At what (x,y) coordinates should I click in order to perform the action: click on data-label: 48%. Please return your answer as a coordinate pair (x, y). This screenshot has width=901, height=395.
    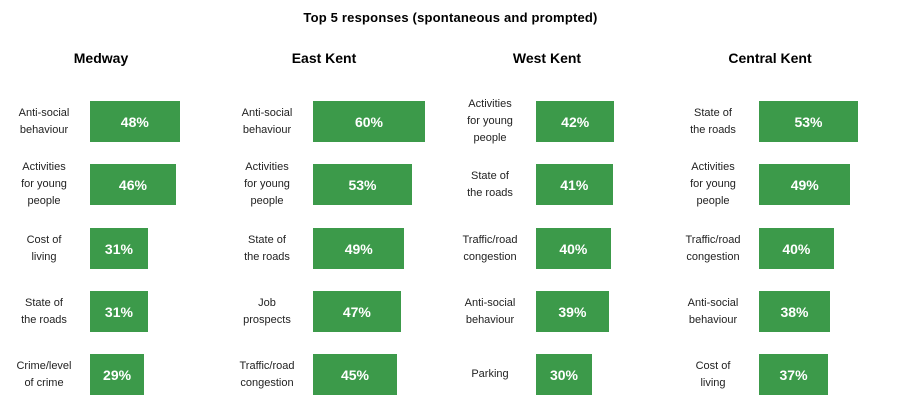
    Looking at the image, I should click on (134, 121).